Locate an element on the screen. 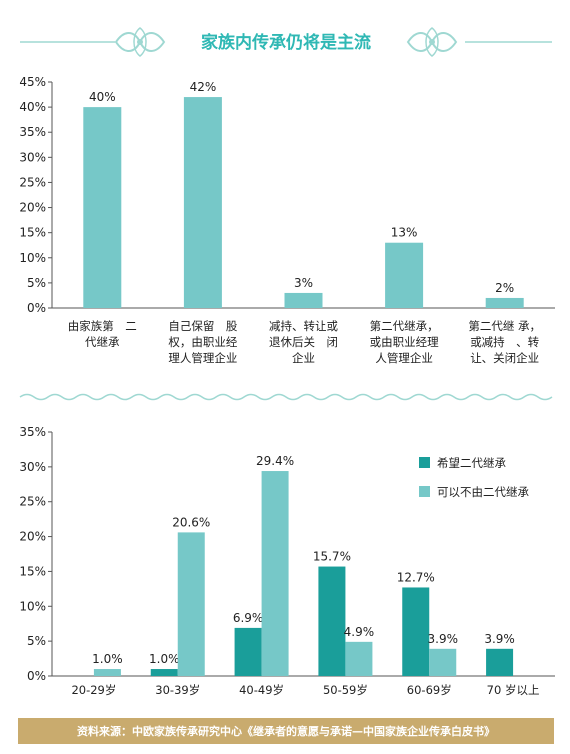 This screenshot has width=570, height=754. footer-band is located at coordinates (286, 731).